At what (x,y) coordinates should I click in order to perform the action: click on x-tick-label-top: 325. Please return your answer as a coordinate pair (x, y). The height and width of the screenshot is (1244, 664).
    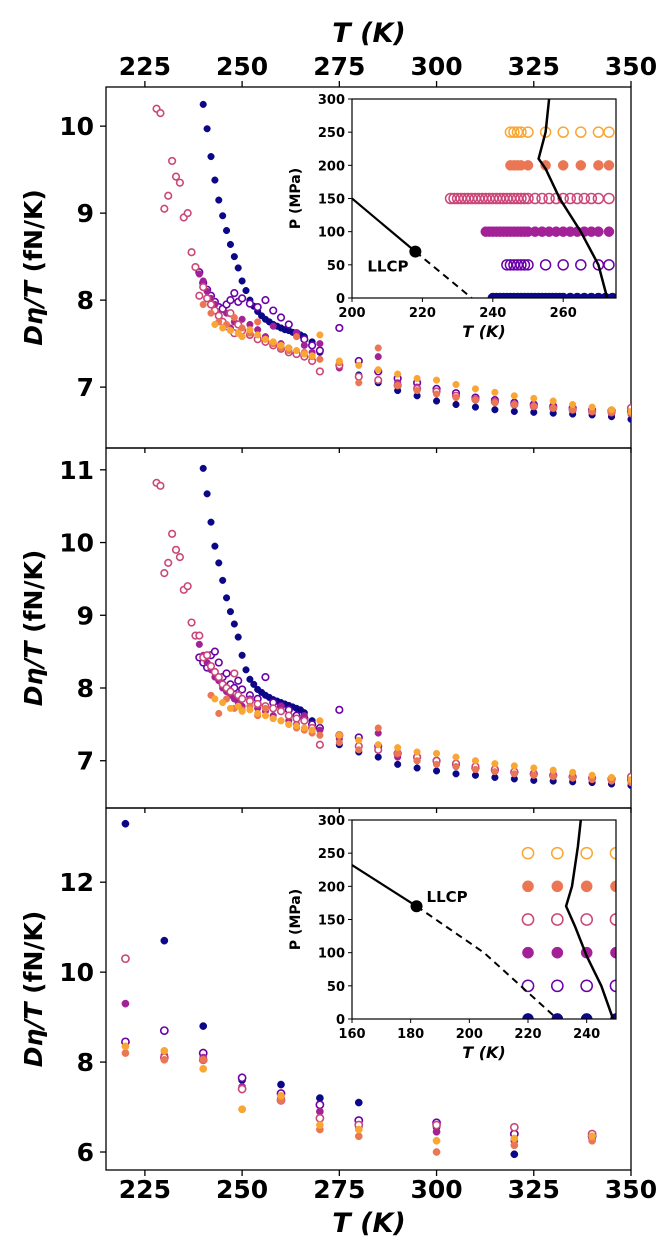
    Looking at the image, I should click on (534, 66).